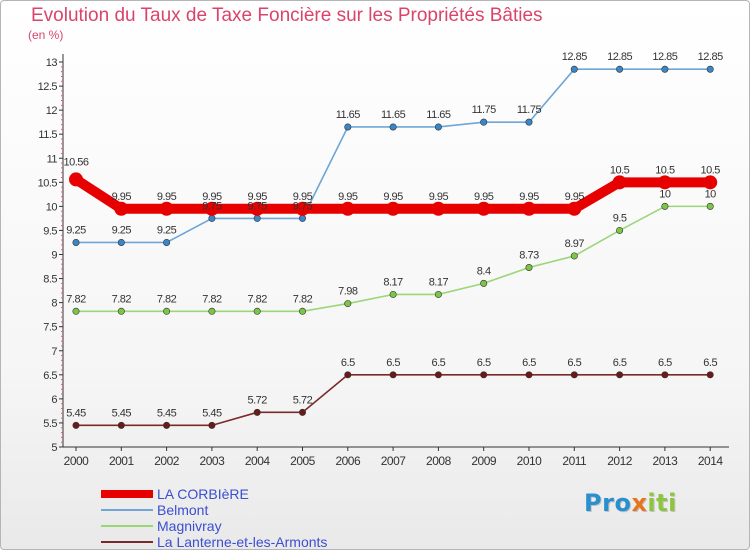  Describe the element at coordinates (54, 256) in the screenshot. I see `y-tick-label: 9` at that location.